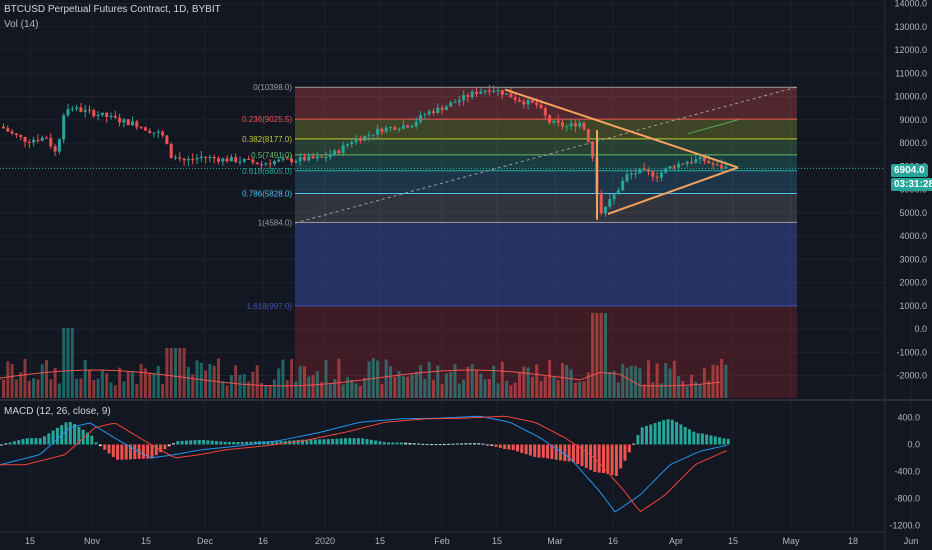 The image size is (932, 550). Describe the element at coordinates (21, 24) in the screenshot. I see `volume-legend: Vol (14)` at that location.